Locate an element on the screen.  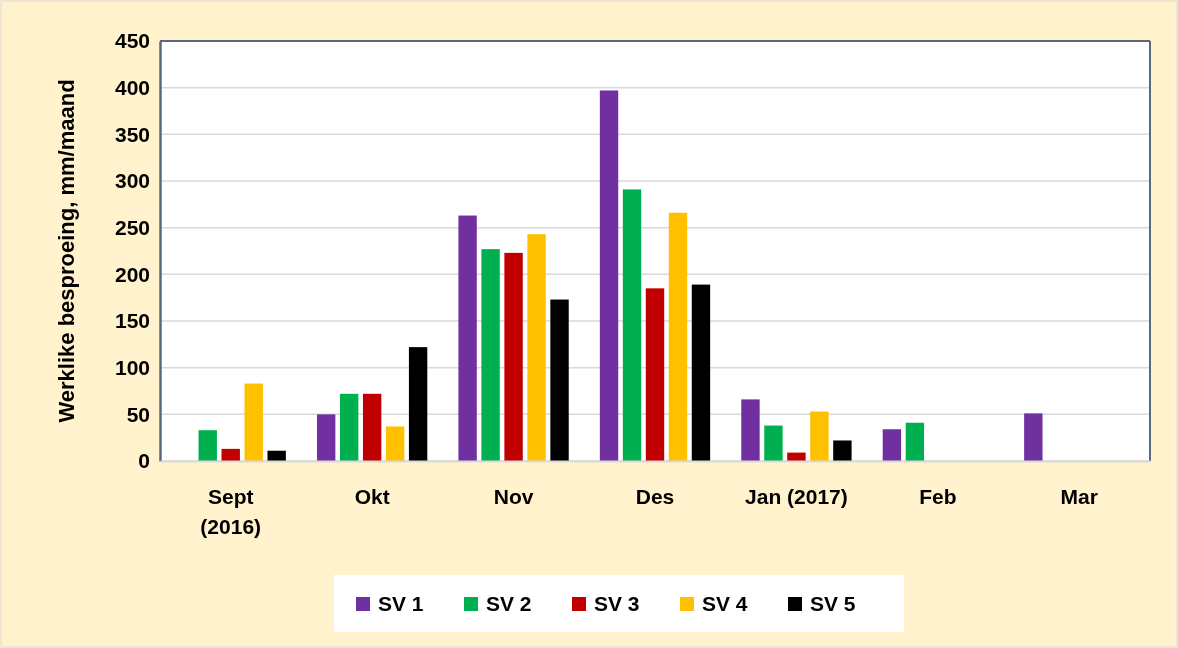
legend-label: SV 5 is located at coordinates (833, 603).